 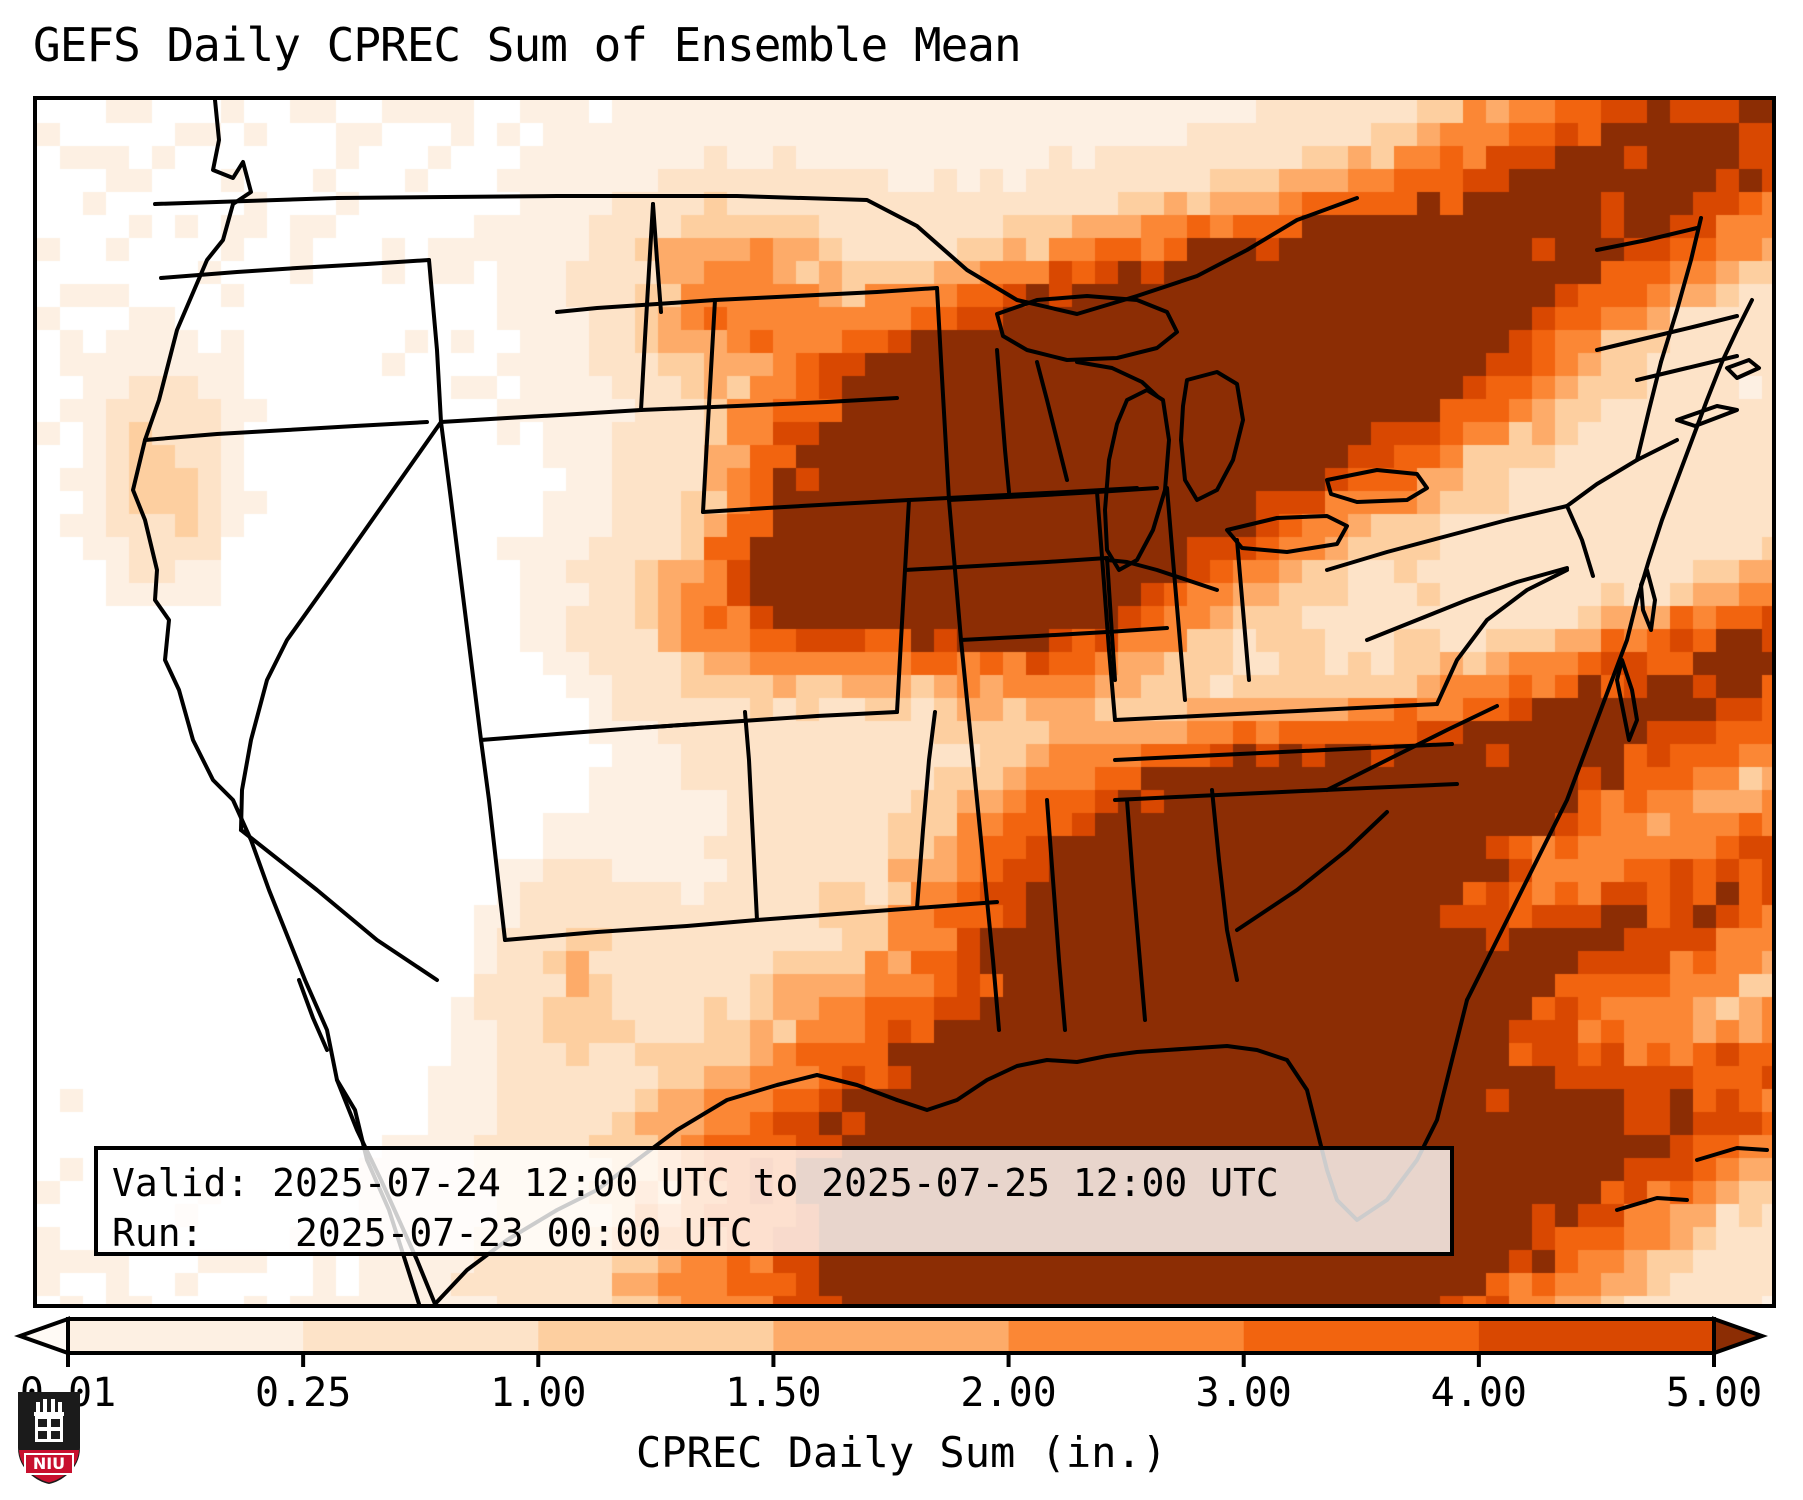 What do you see at coordinates (1243, 1393) in the screenshot?
I see `colorbar-tick-5: 3.00` at bounding box center [1243, 1393].